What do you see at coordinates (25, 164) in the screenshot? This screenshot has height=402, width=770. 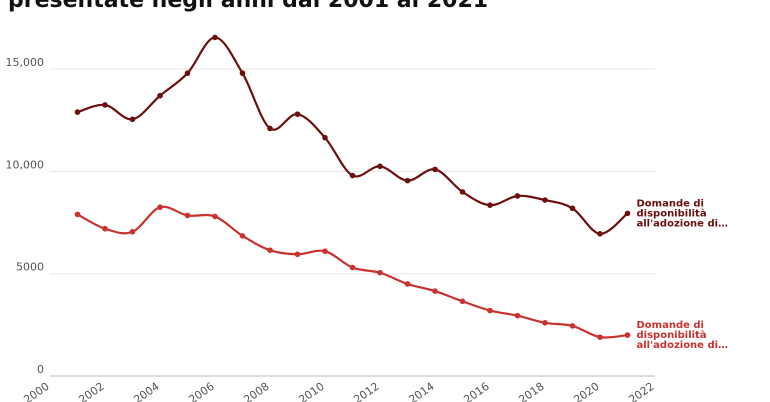 I see `y-tick-label: 10,000` at bounding box center [25, 164].